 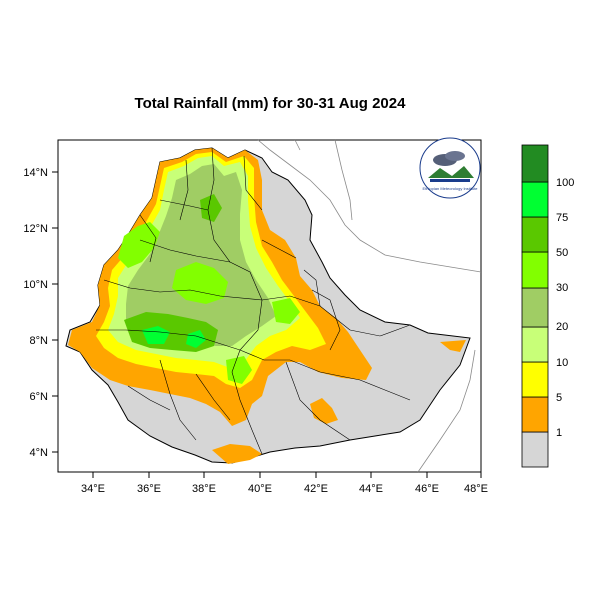 I want to click on x-tick-label: 44°E, so click(x=371, y=489).